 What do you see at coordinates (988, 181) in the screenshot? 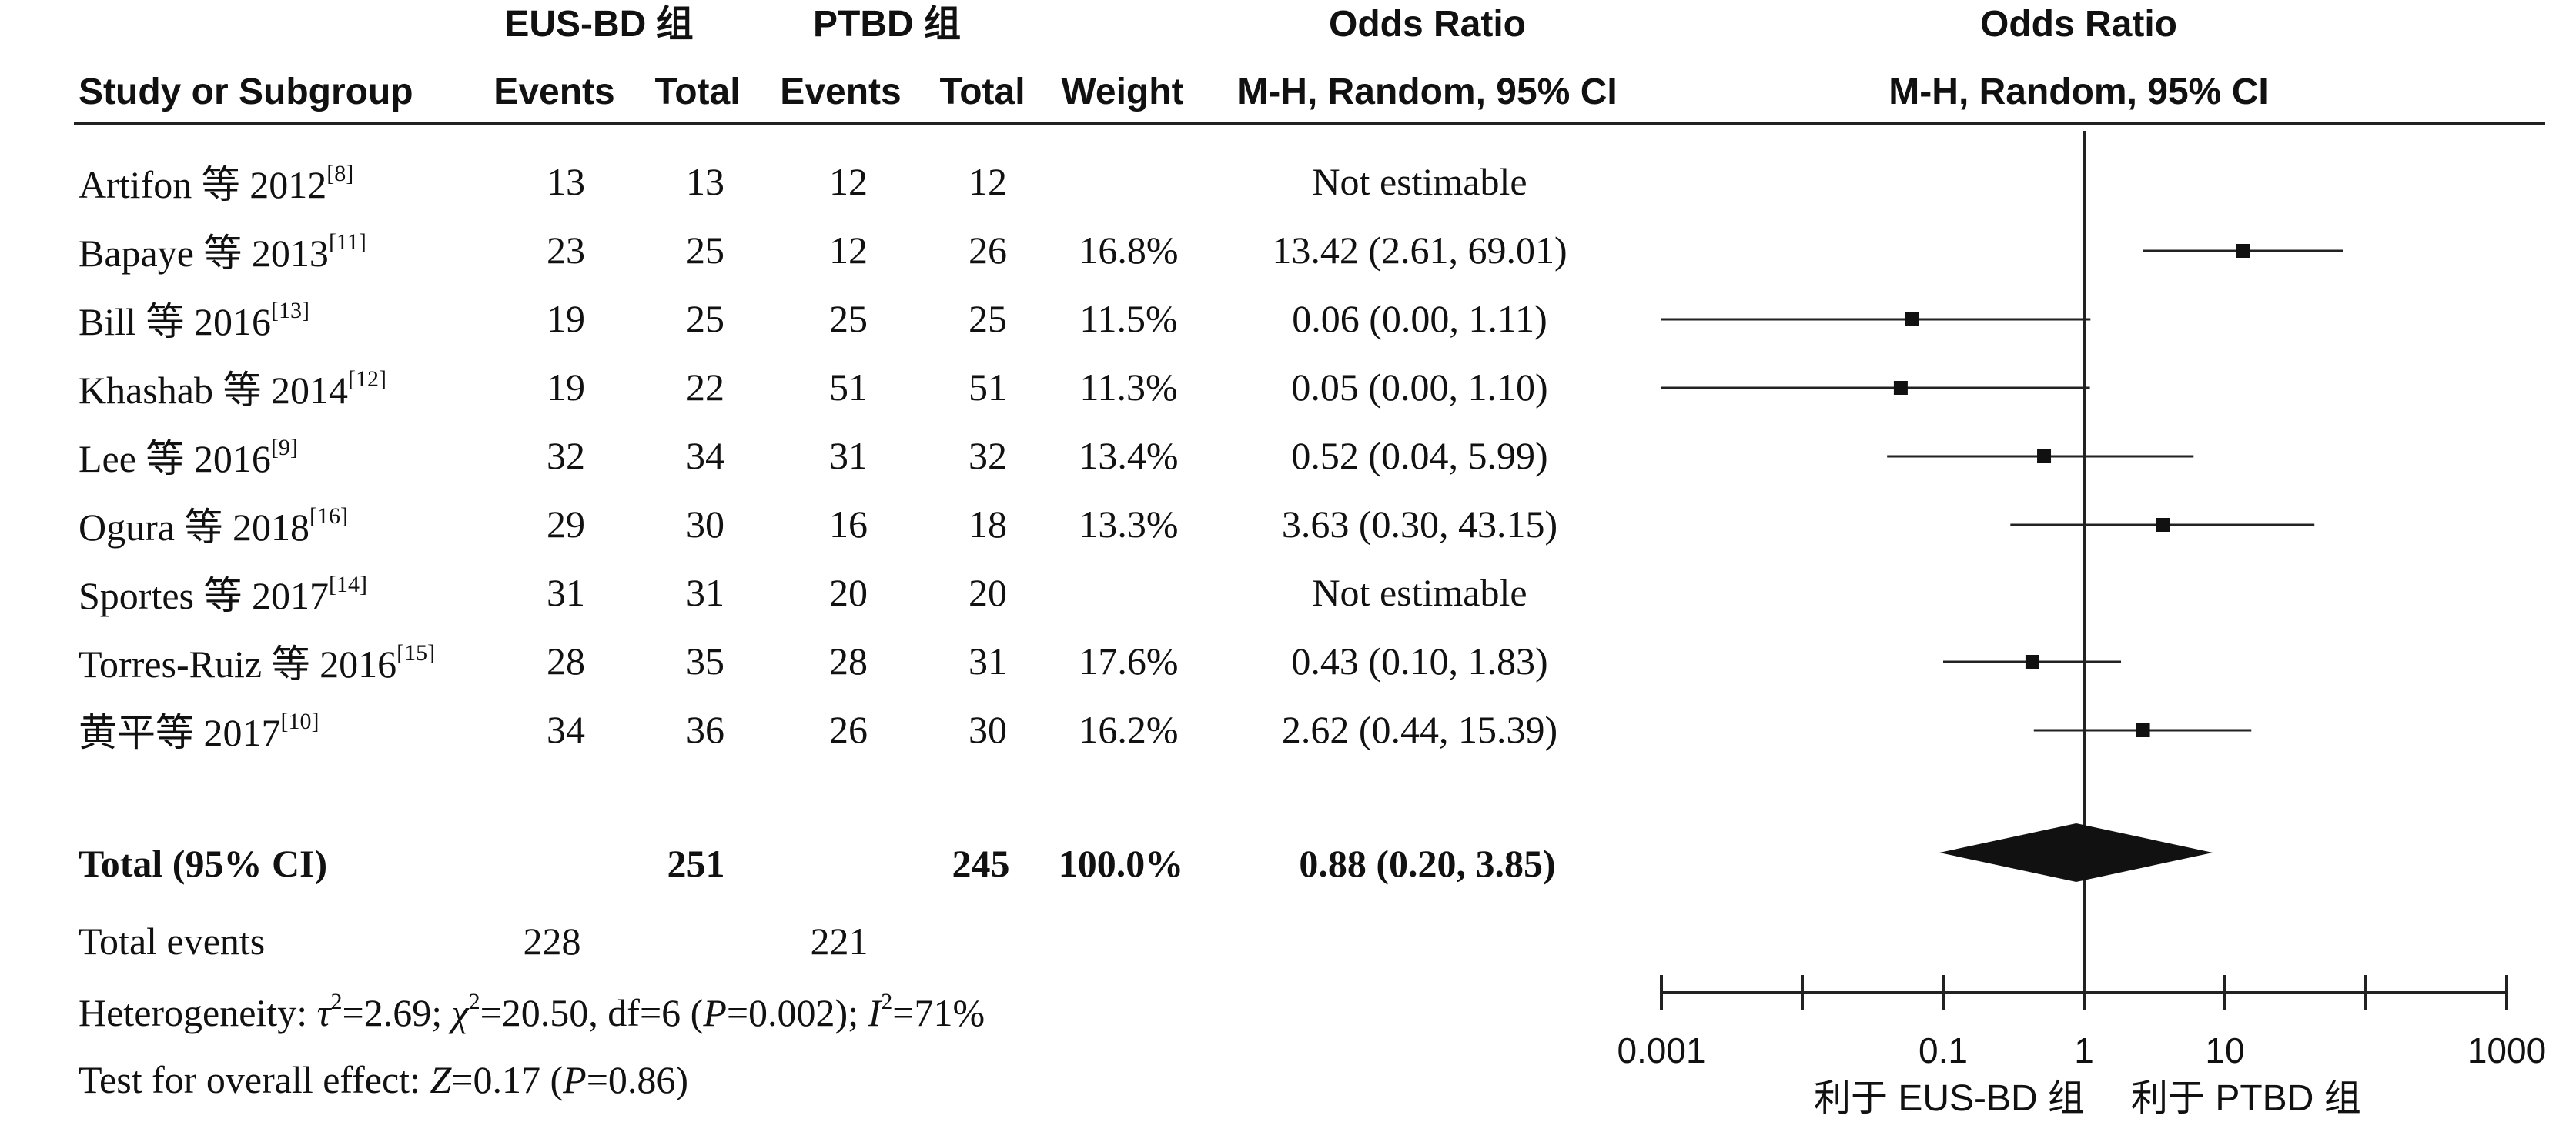
I see `total2-cell: 12` at bounding box center [988, 181].